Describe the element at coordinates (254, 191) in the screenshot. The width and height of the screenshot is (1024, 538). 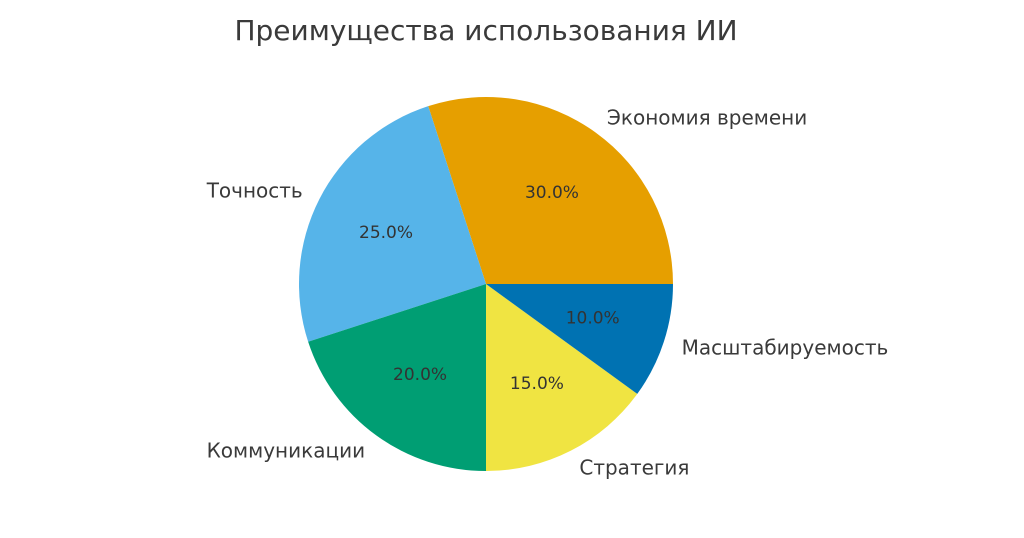
I see `slice-category-label: Точность` at that location.